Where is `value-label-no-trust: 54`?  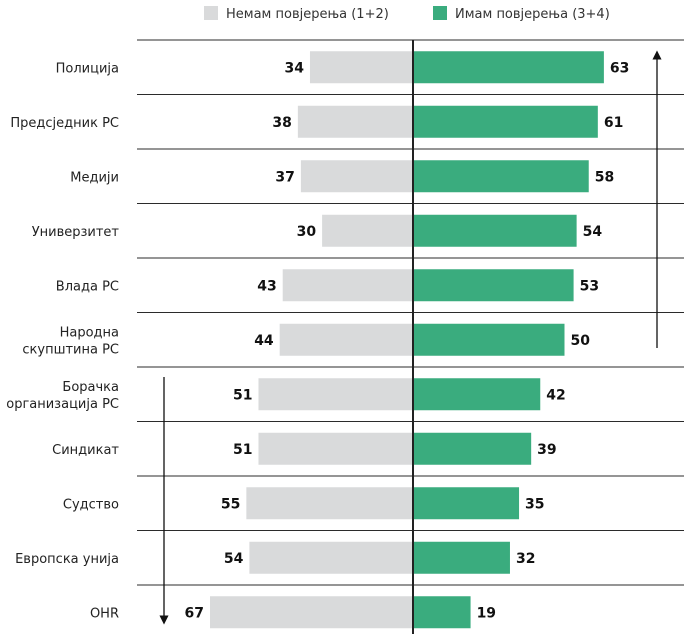
value-label-no-trust: 54 is located at coordinates (234, 559).